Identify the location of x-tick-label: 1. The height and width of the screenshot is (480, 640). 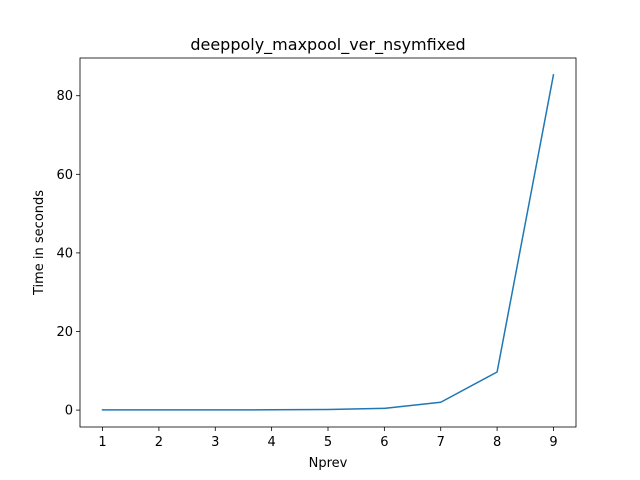
(102, 442).